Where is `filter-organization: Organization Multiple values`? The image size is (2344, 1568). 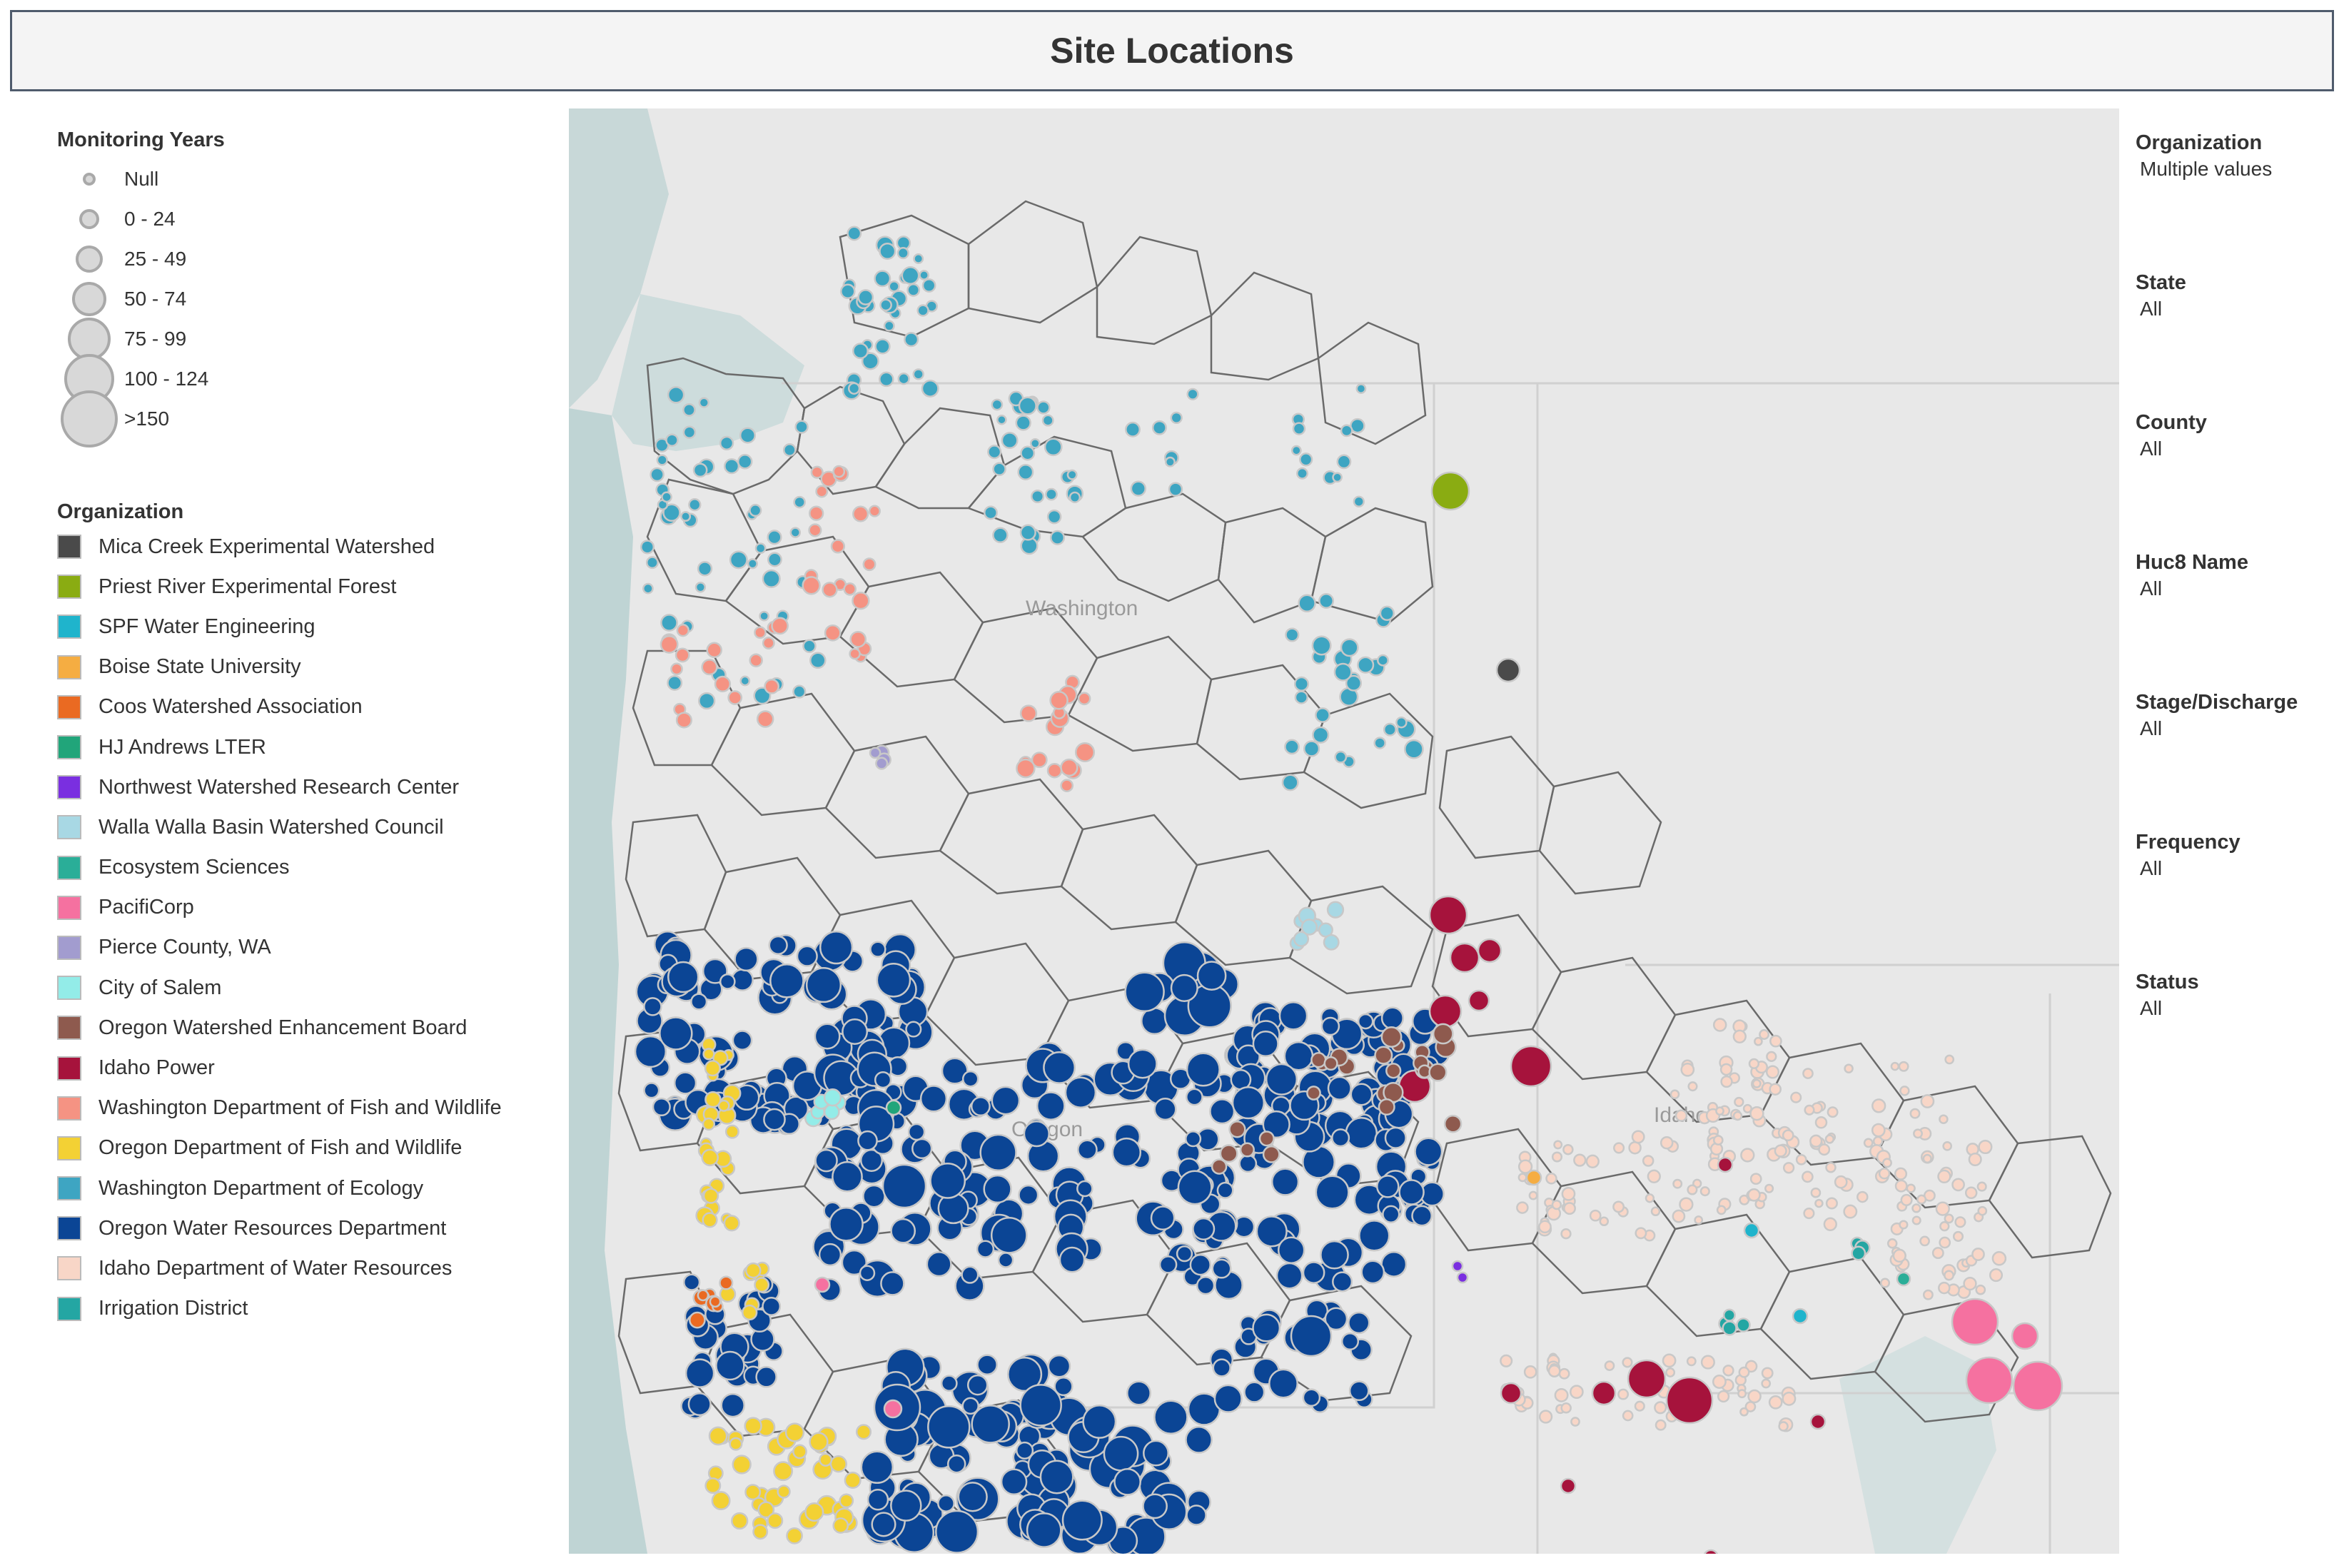
filter-organization: Organization Multiple values is located at coordinates (2204, 155).